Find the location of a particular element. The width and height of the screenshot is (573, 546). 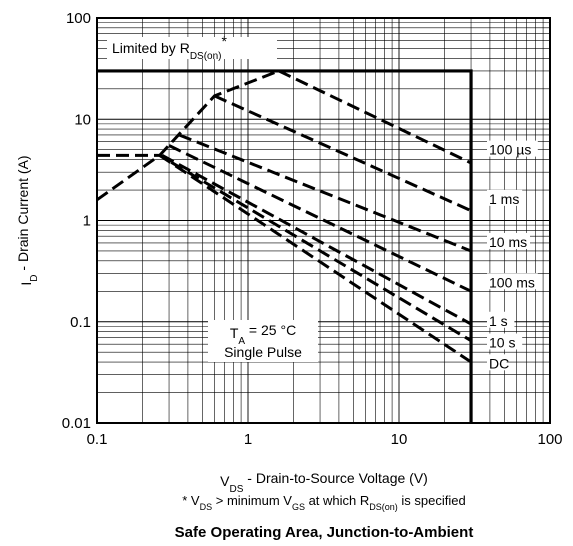

series-line-10-ms is located at coordinates (325, 193).